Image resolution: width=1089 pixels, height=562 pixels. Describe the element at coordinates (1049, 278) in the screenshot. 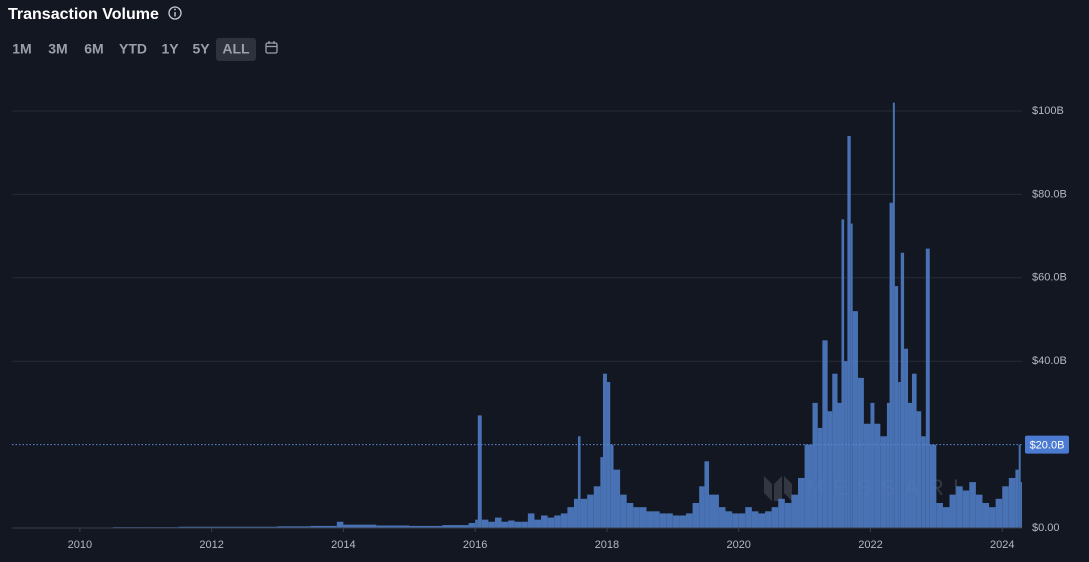

I see `y-tick-label: $60.0B` at that location.